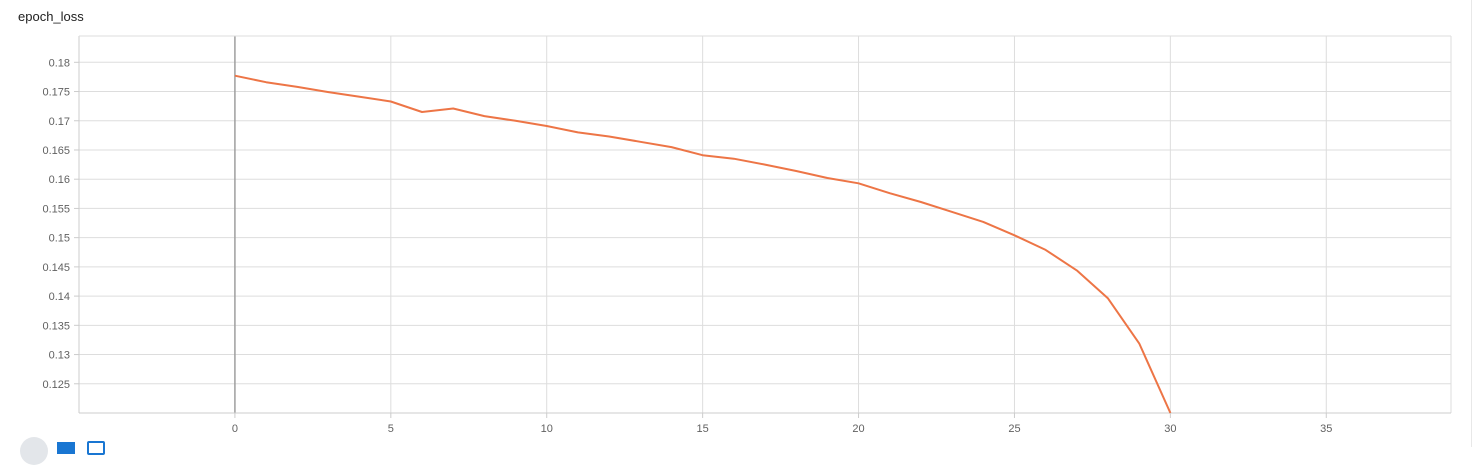  Describe the element at coordinates (703, 429) in the screenshot. I see `x-tick-label: 15` at that location.